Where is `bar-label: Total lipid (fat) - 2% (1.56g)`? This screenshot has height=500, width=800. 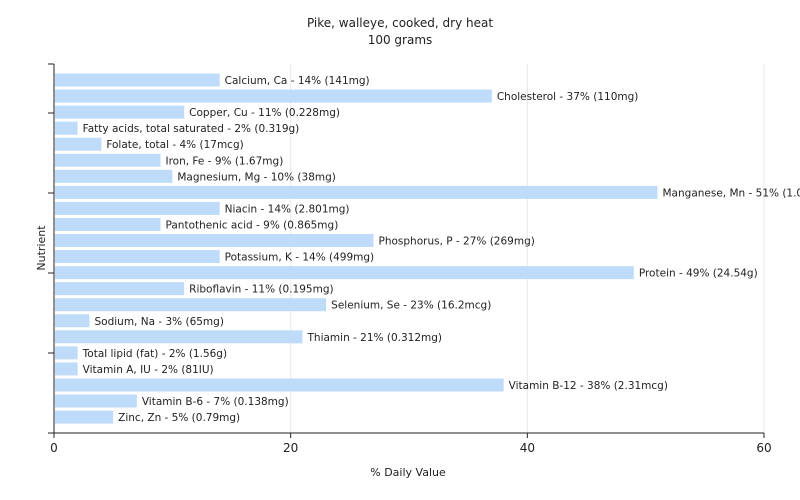 bar-label: Total lipid (fat) - 2% (1.56g) is located at coordinates (154, 354).